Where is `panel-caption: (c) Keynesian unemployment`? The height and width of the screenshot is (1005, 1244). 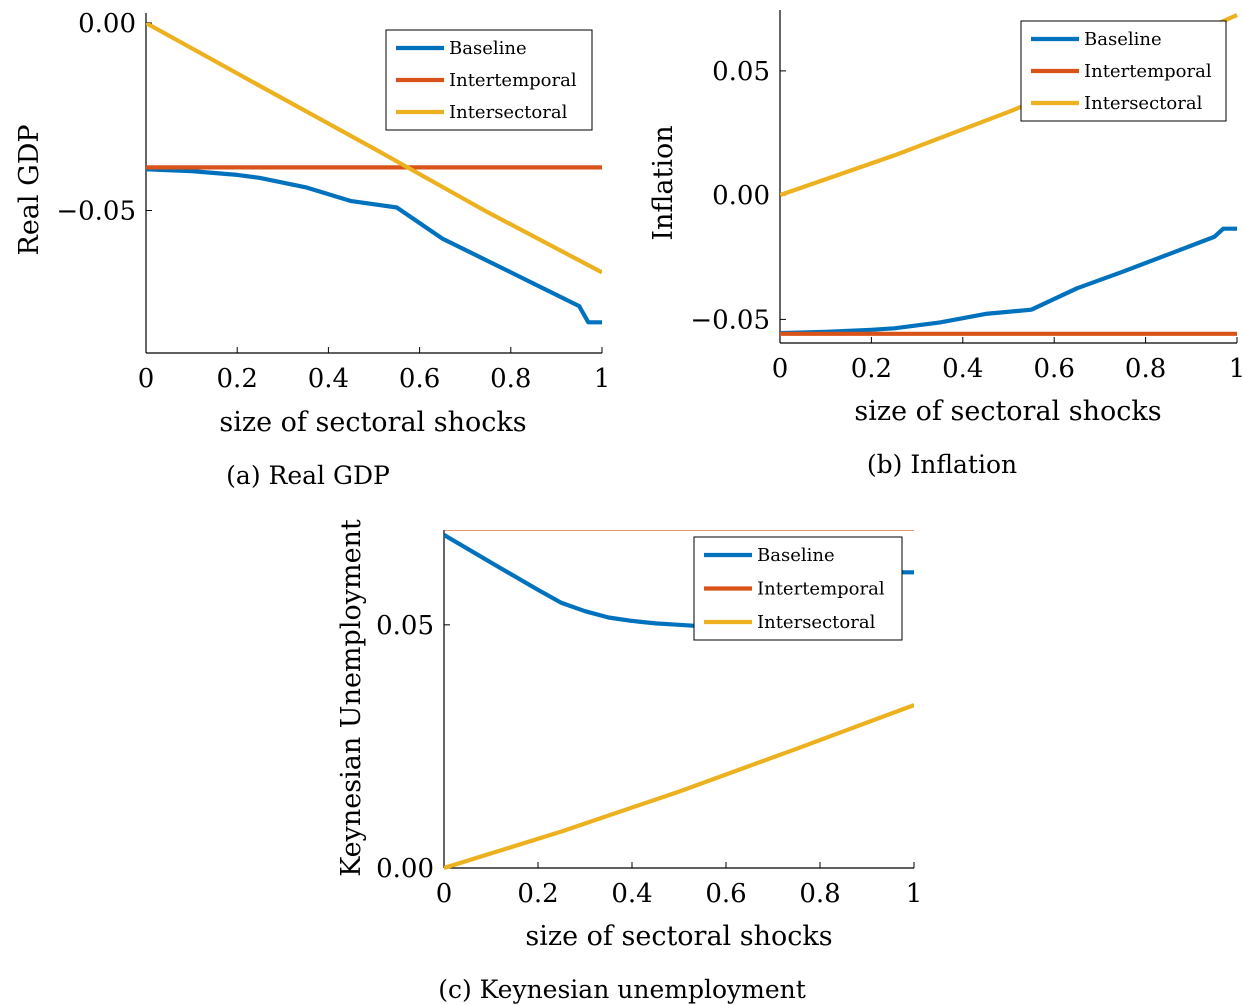
panel-caption: (c) Keynesian unemployment is located at coordinates (622, 989).